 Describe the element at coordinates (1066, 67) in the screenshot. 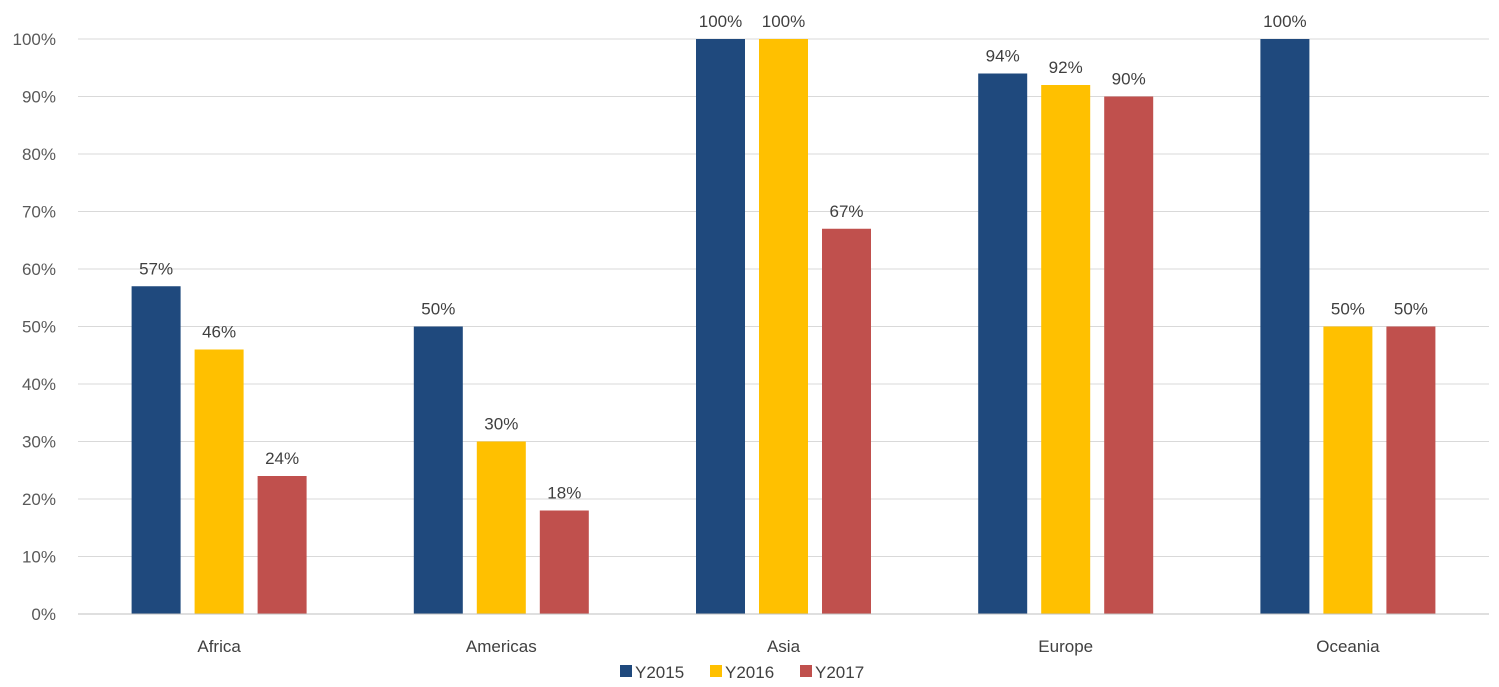

I see `data-label-europe-y2016: 92%` at that location.